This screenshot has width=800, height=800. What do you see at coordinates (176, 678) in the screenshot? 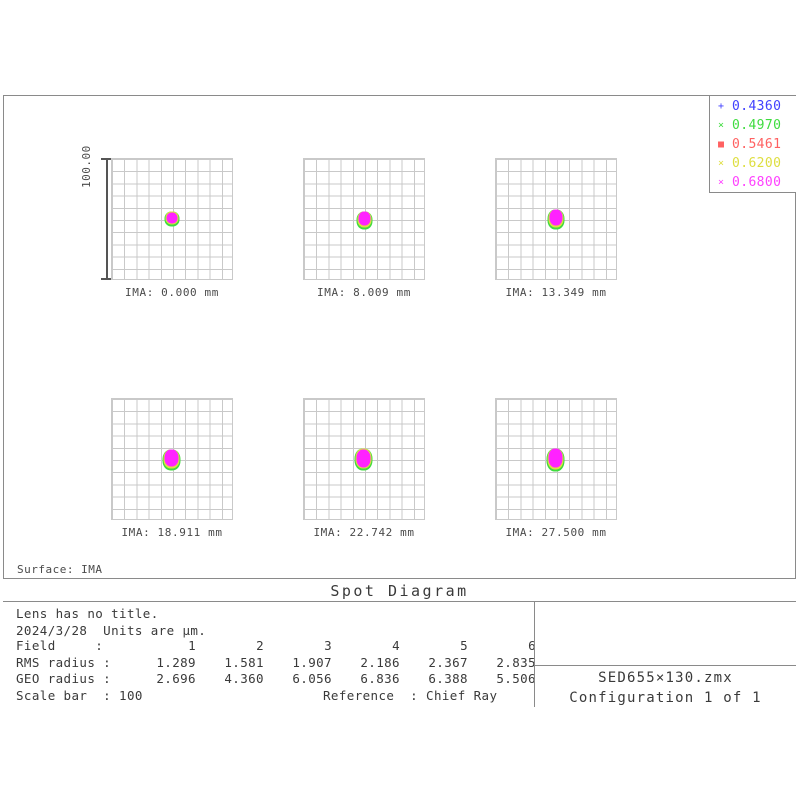
I see `geo-cell: 2.696` at bounding box center [176, 678].